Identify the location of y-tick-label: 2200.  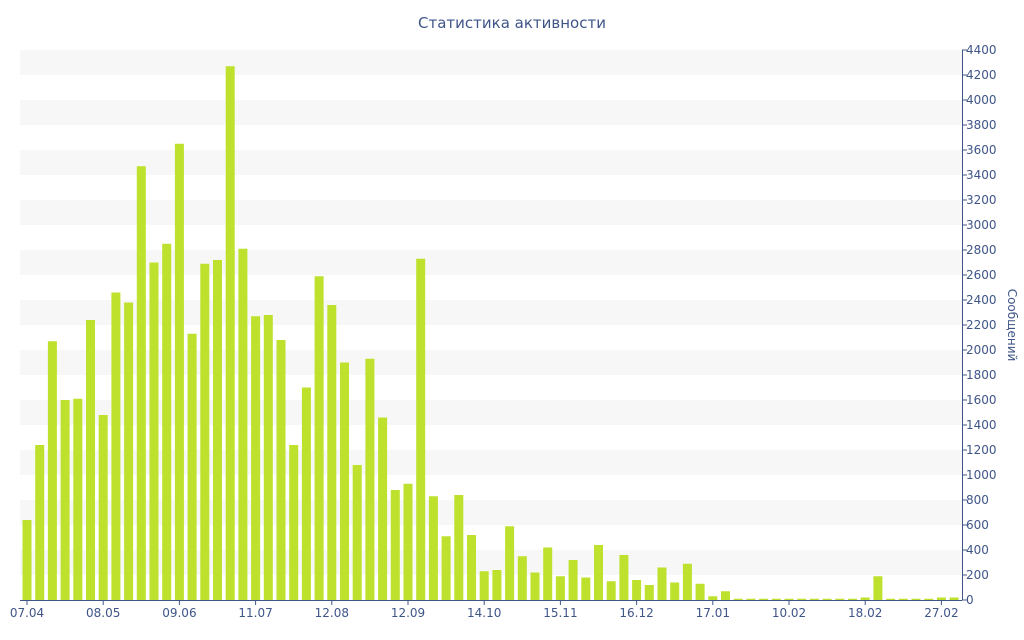
(981, 325).